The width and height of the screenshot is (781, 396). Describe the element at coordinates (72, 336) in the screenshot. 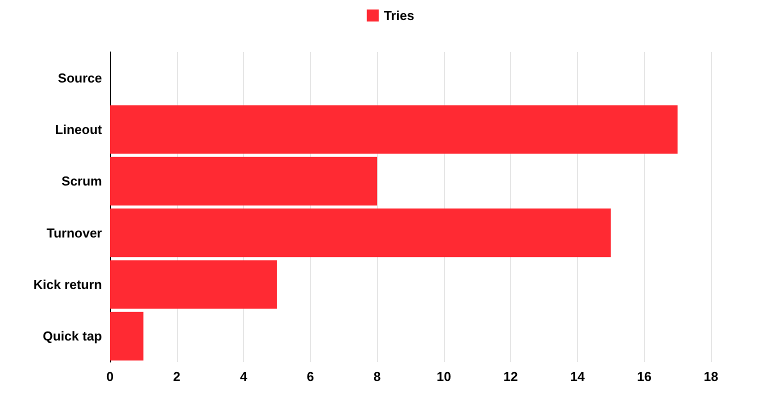

I see `y-tick-label: Quick tap` at that location.